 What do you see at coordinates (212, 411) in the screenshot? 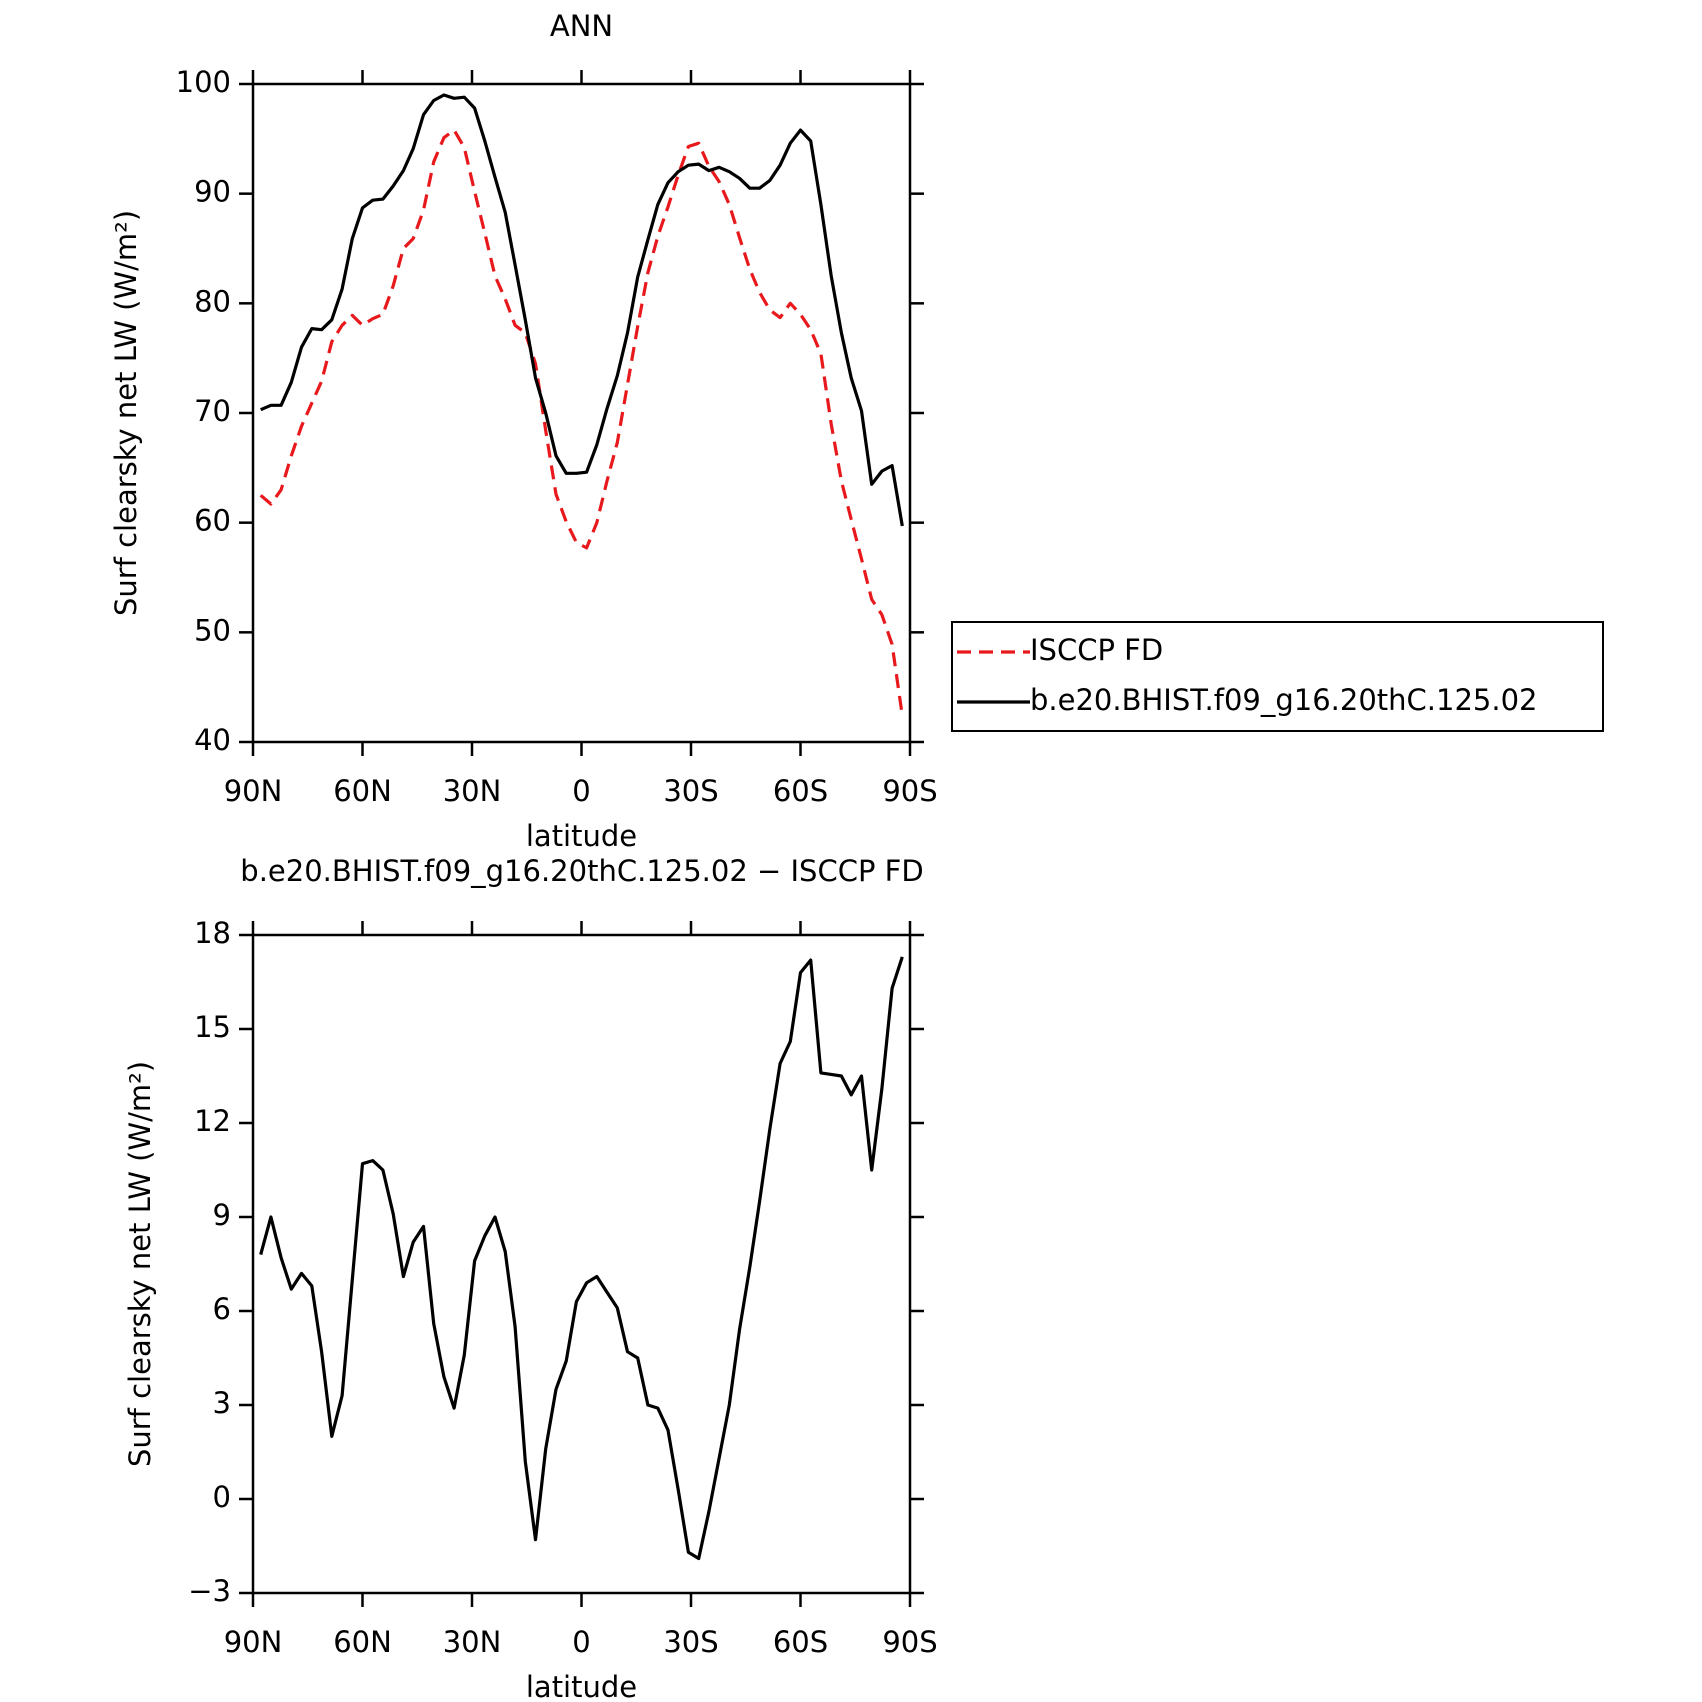
I see `y-tick-label: 70` at bounding box center [212, 411].